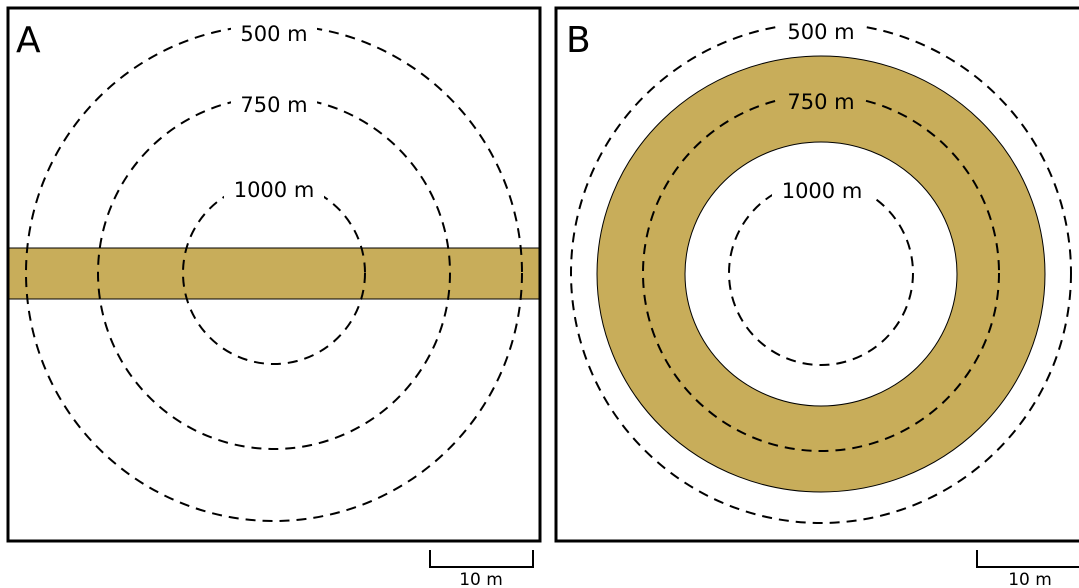 Image resolution: width=1079 pixels, height=588 pixels. I want to click on panel-a-scale-bar: 10 m, so click(481, 569).